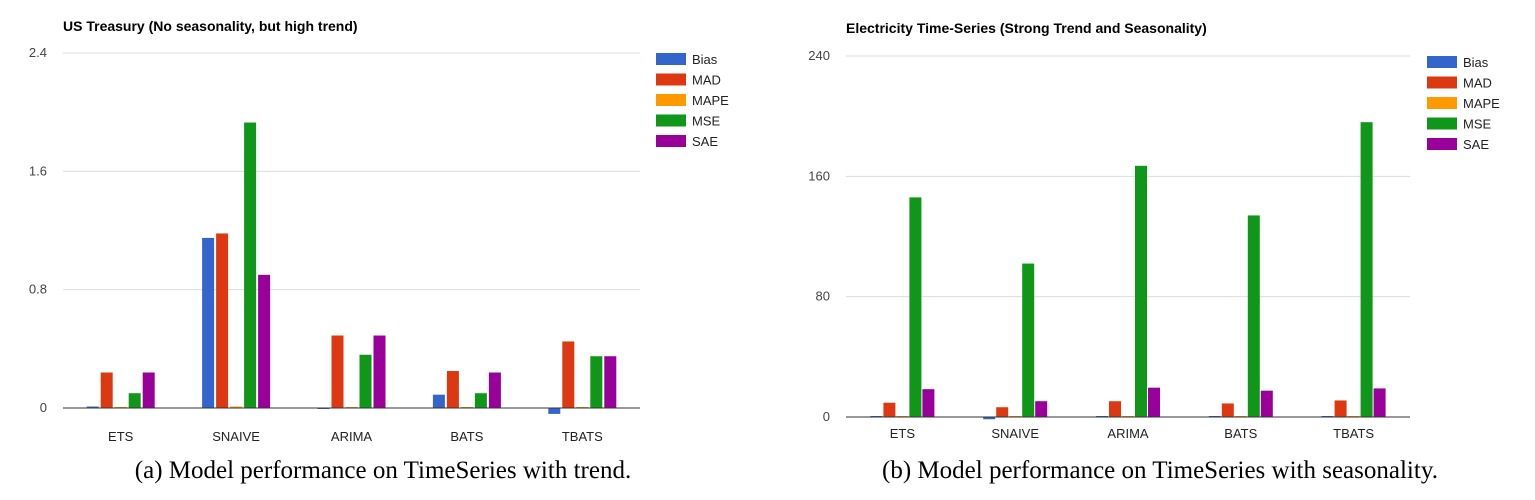 The image size is (1535, 500). Describe the element at coordinates (38, 289) in the screenshot. I see `y-tick-label: 0.8` at that location.